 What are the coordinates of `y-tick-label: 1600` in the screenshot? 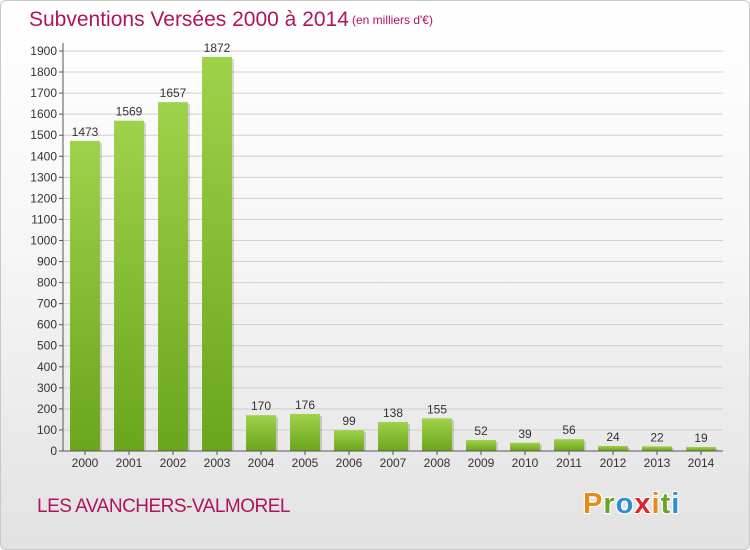 It's located at (43, 114).